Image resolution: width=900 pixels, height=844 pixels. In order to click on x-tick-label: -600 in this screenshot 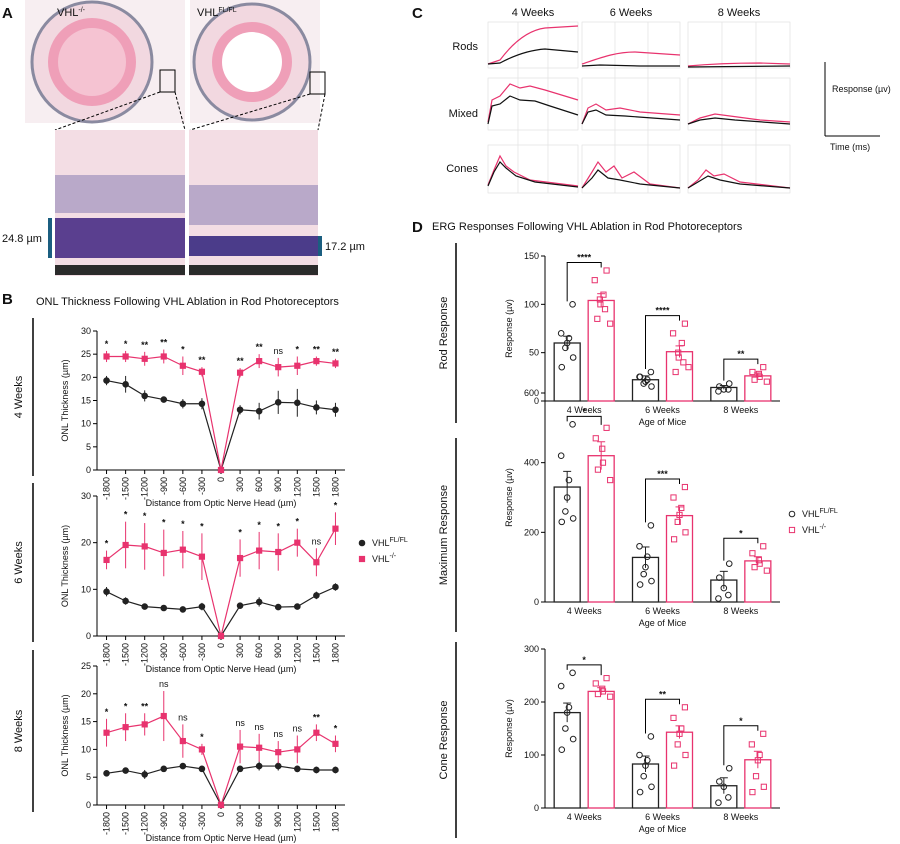, I will do `click(183, 821)`.